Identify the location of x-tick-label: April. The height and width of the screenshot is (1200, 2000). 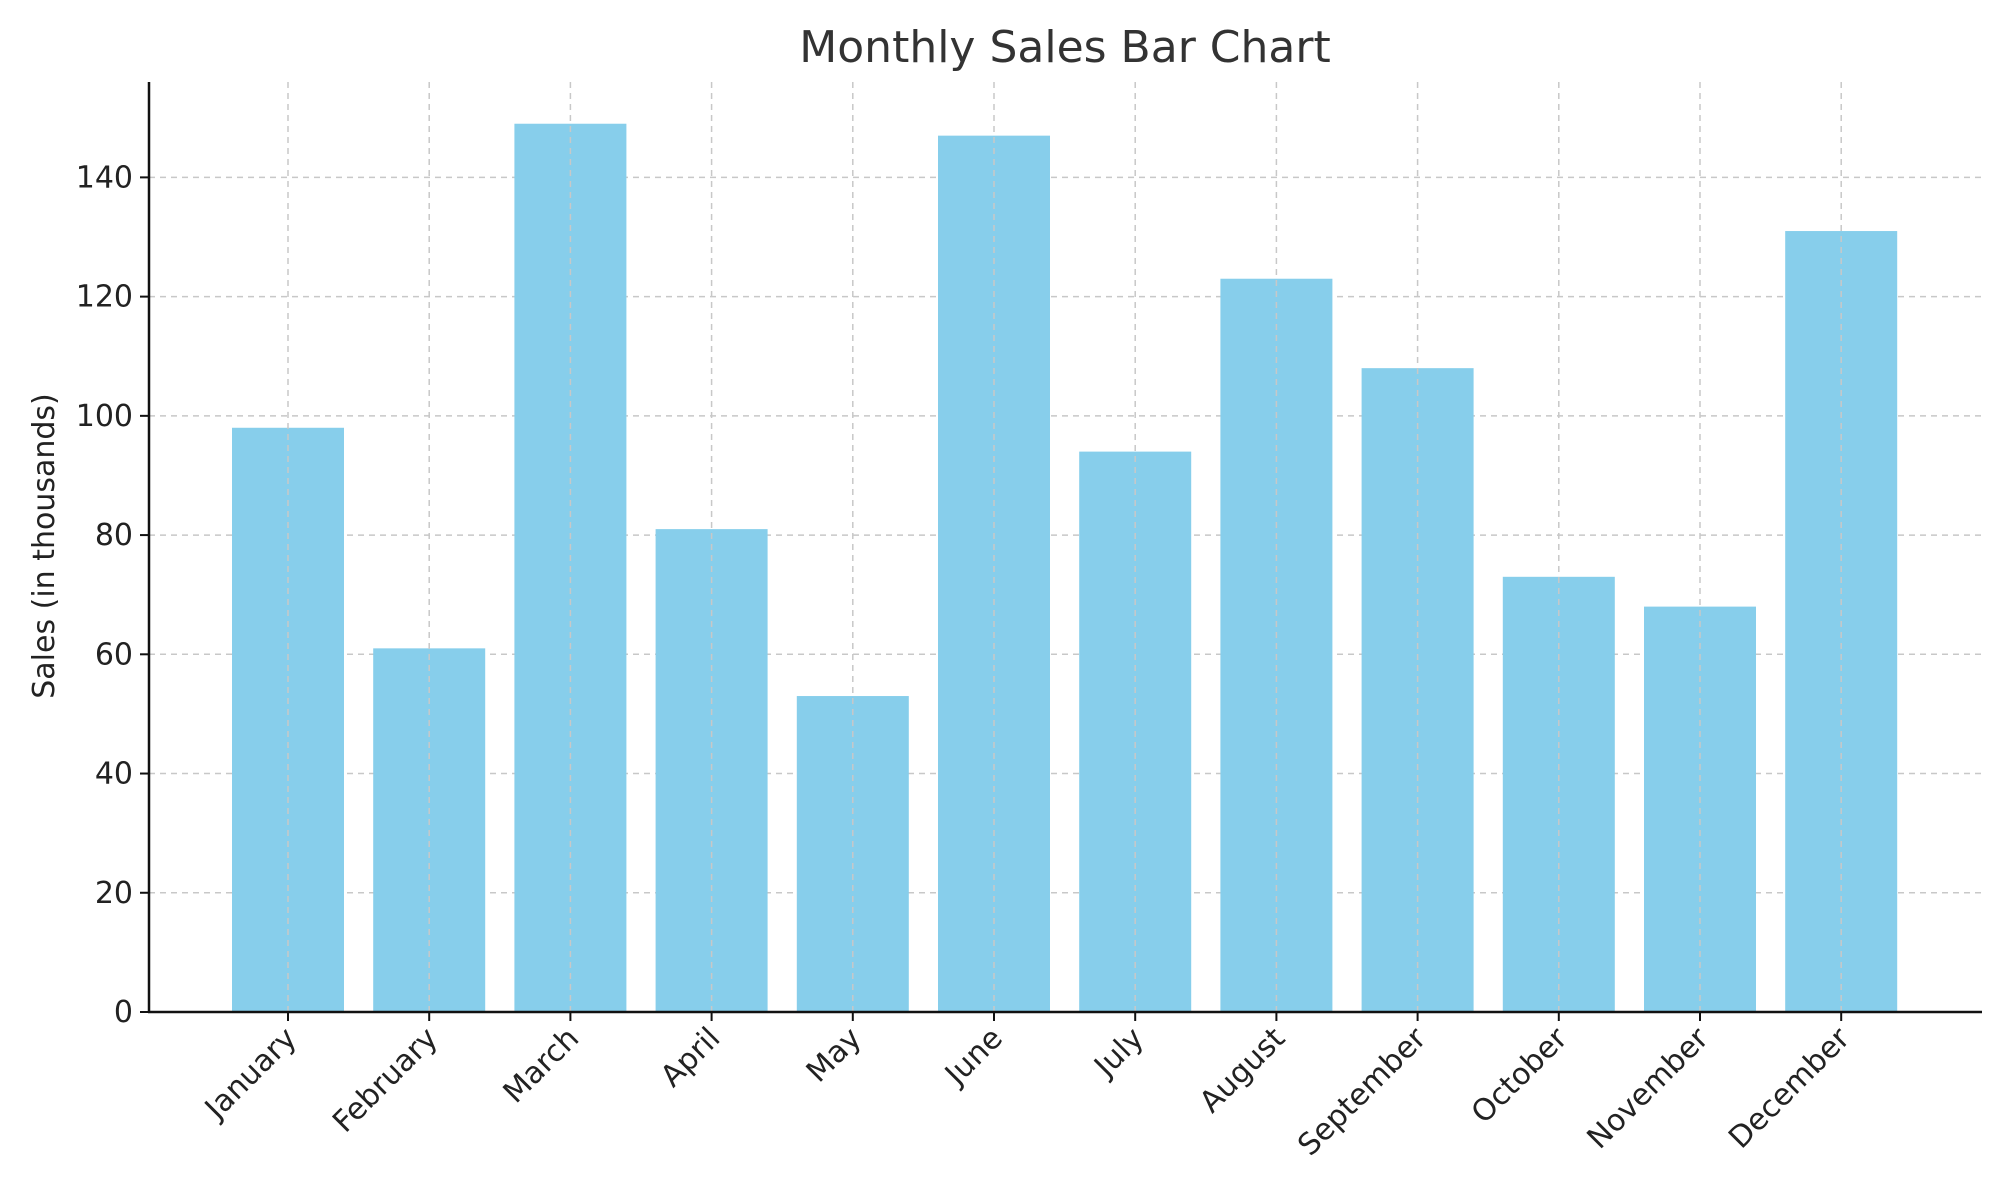
(690, 1057).